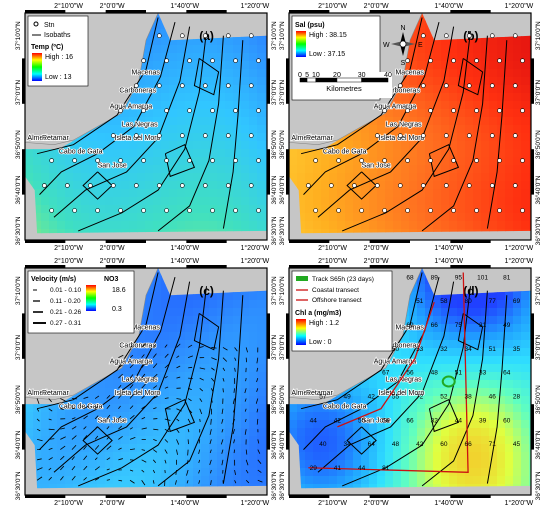 The width and height of the screenshot is (550, 509). I want to click on legend-low: Low : 37.15, so click(327, 54).